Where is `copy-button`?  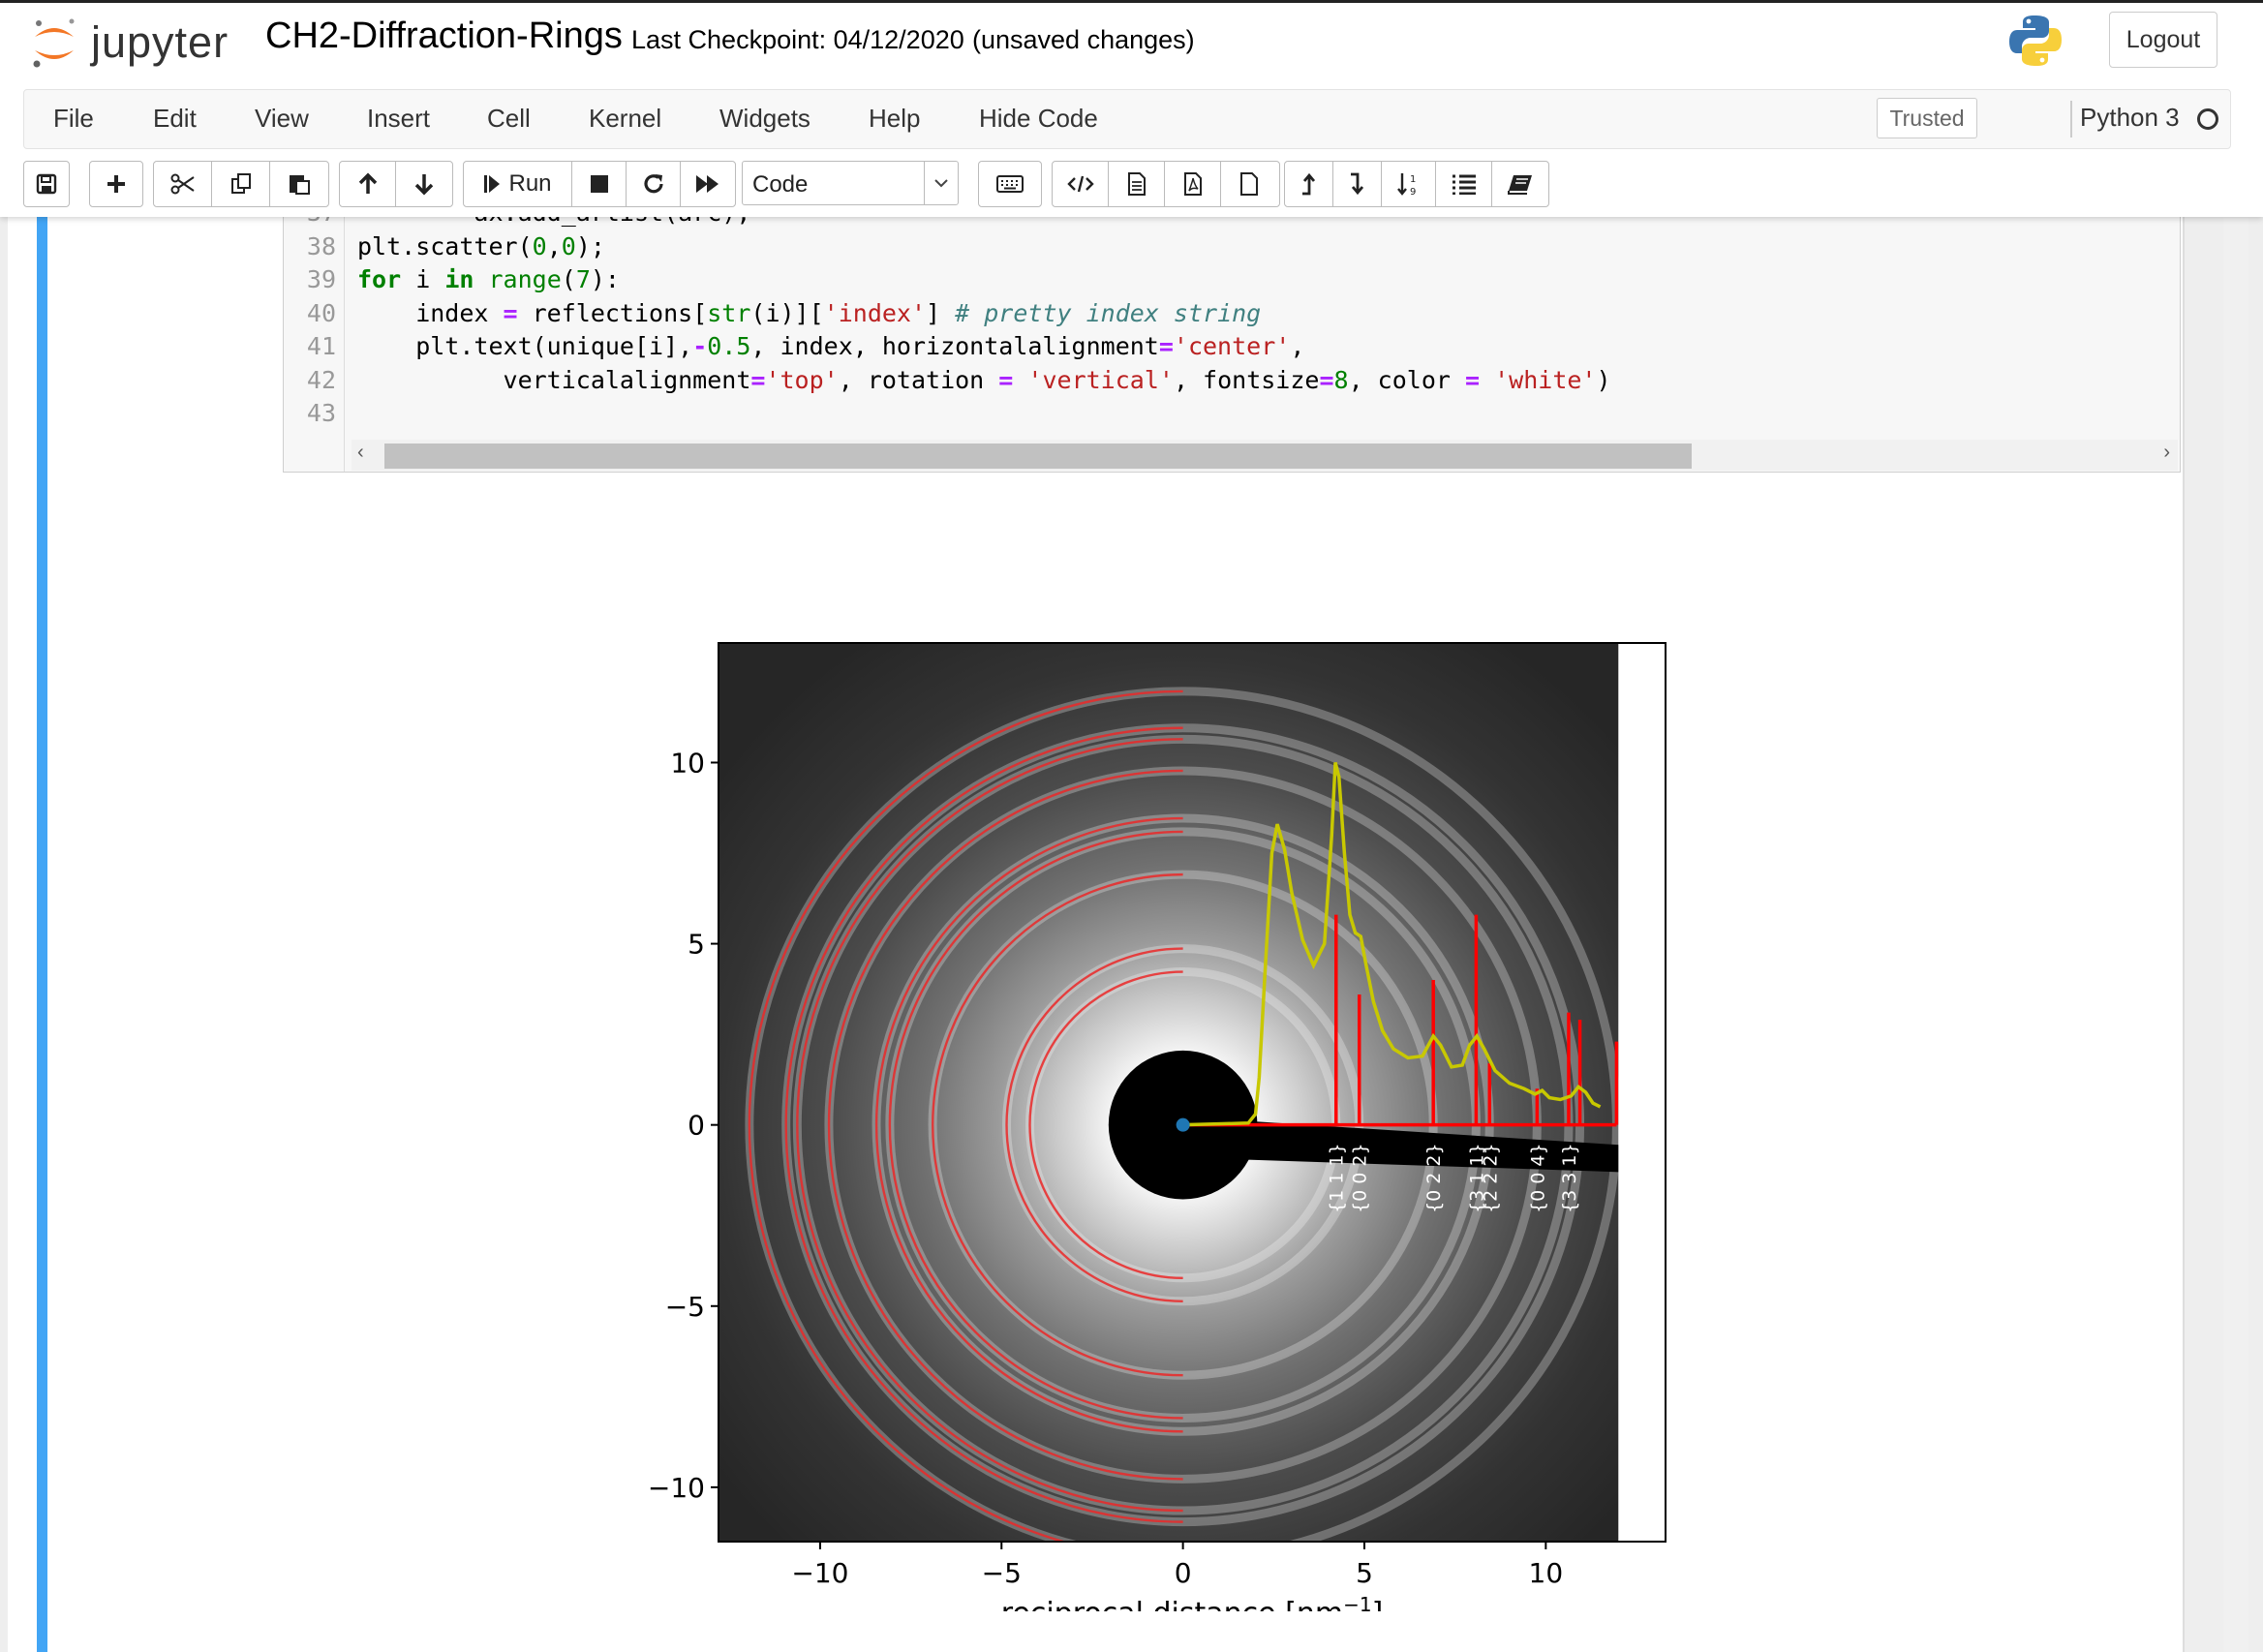
copy-button is located at coordinates (241, 184).